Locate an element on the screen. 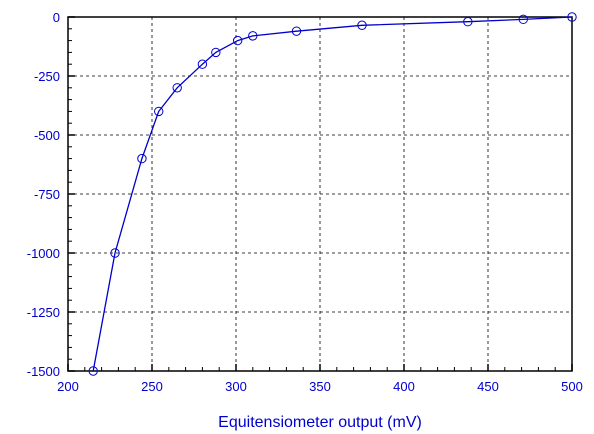  y-tick-labels: 0 -250 -500 -750 -1000 -1250 -1500 is located at coordinates (43, 194).